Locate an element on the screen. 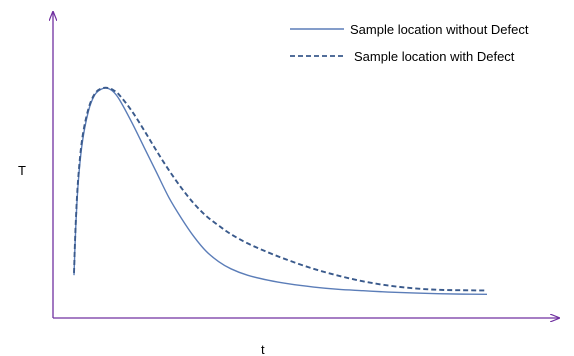  x-axis-label: t is located at coordinates (263, 349).